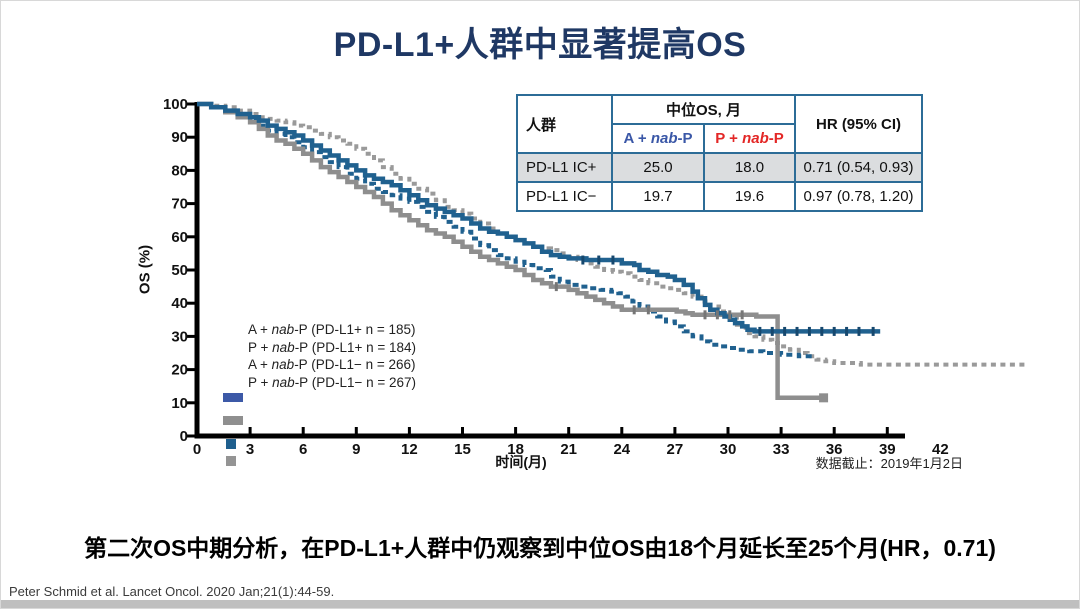 This screenshot has width=1080, height=609. What do you see at coordinates (858, 124) in the screenshot?
I see `col-header-hr: HR (95% CI)` at bounding box center [858, 124].